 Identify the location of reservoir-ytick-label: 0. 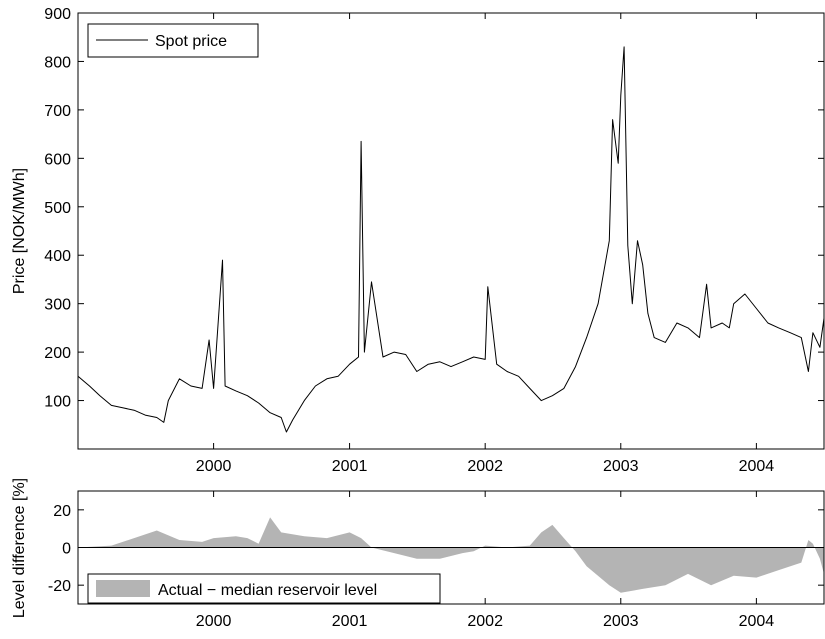
(66, 549).